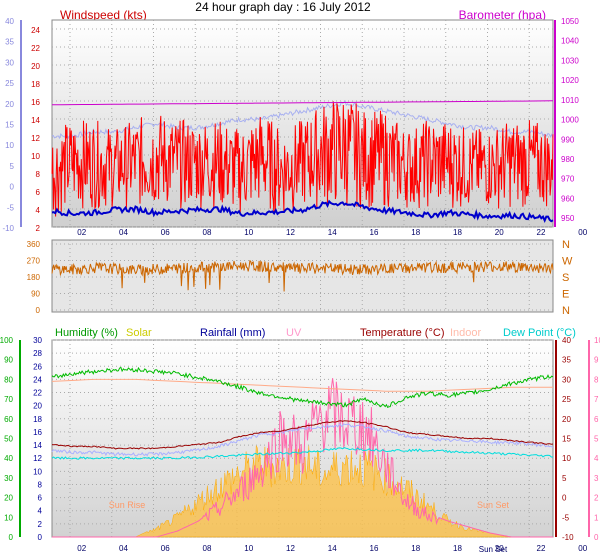 The width and height of the screenshot is (600, 555). What do you see at coordinates (541, 548) in the screenshot?
I see `bottom-x-tick-label: 22` at bounding box center [541, 548].